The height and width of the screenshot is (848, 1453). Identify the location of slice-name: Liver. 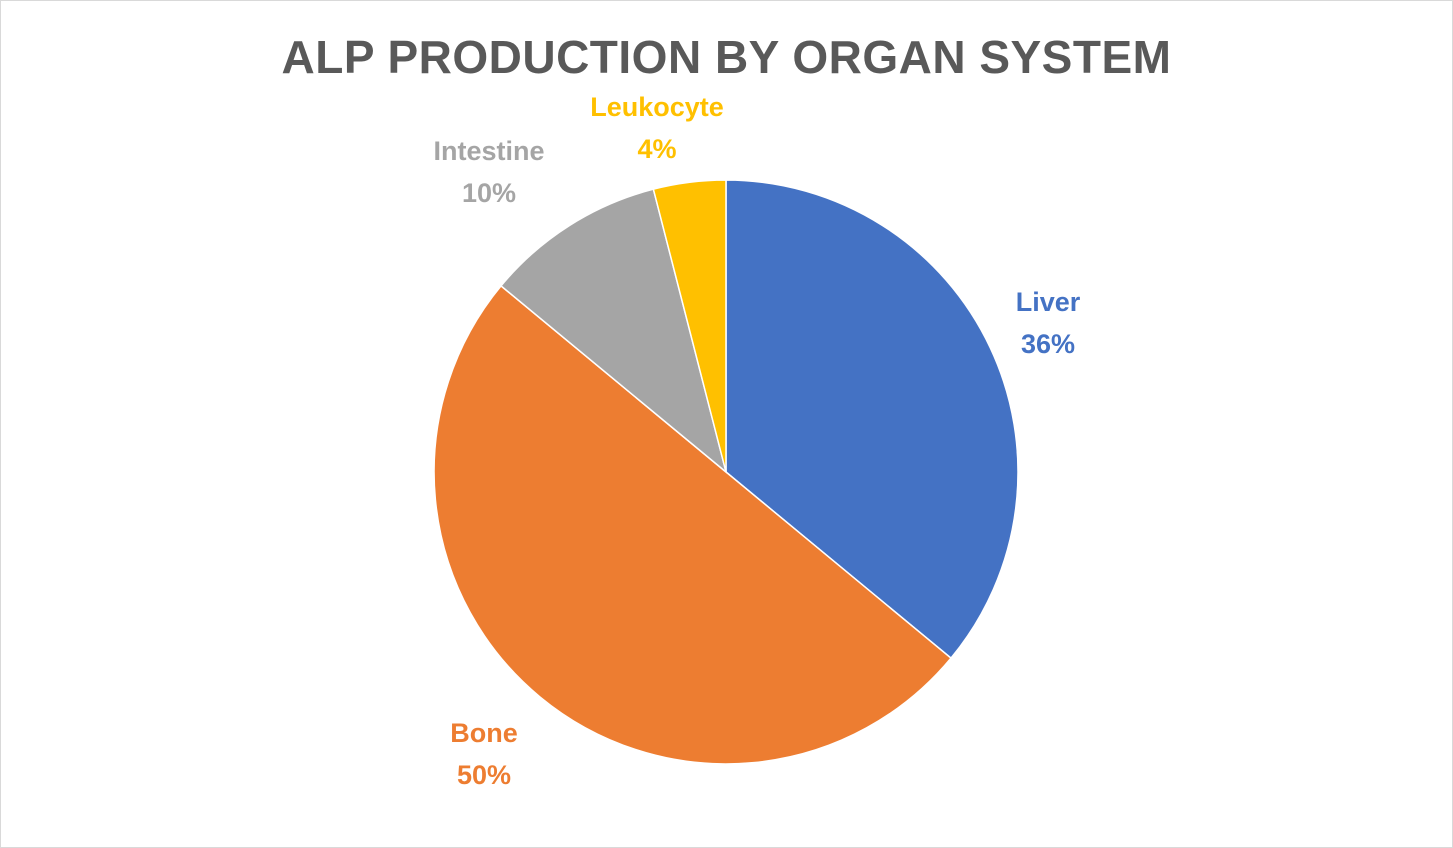
(1048, 302).